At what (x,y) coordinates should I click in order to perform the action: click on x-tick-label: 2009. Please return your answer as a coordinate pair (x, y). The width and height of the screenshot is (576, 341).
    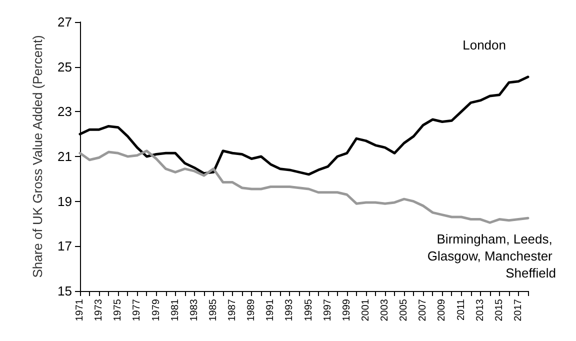
    Looking at the image, I should click on (442, 310).